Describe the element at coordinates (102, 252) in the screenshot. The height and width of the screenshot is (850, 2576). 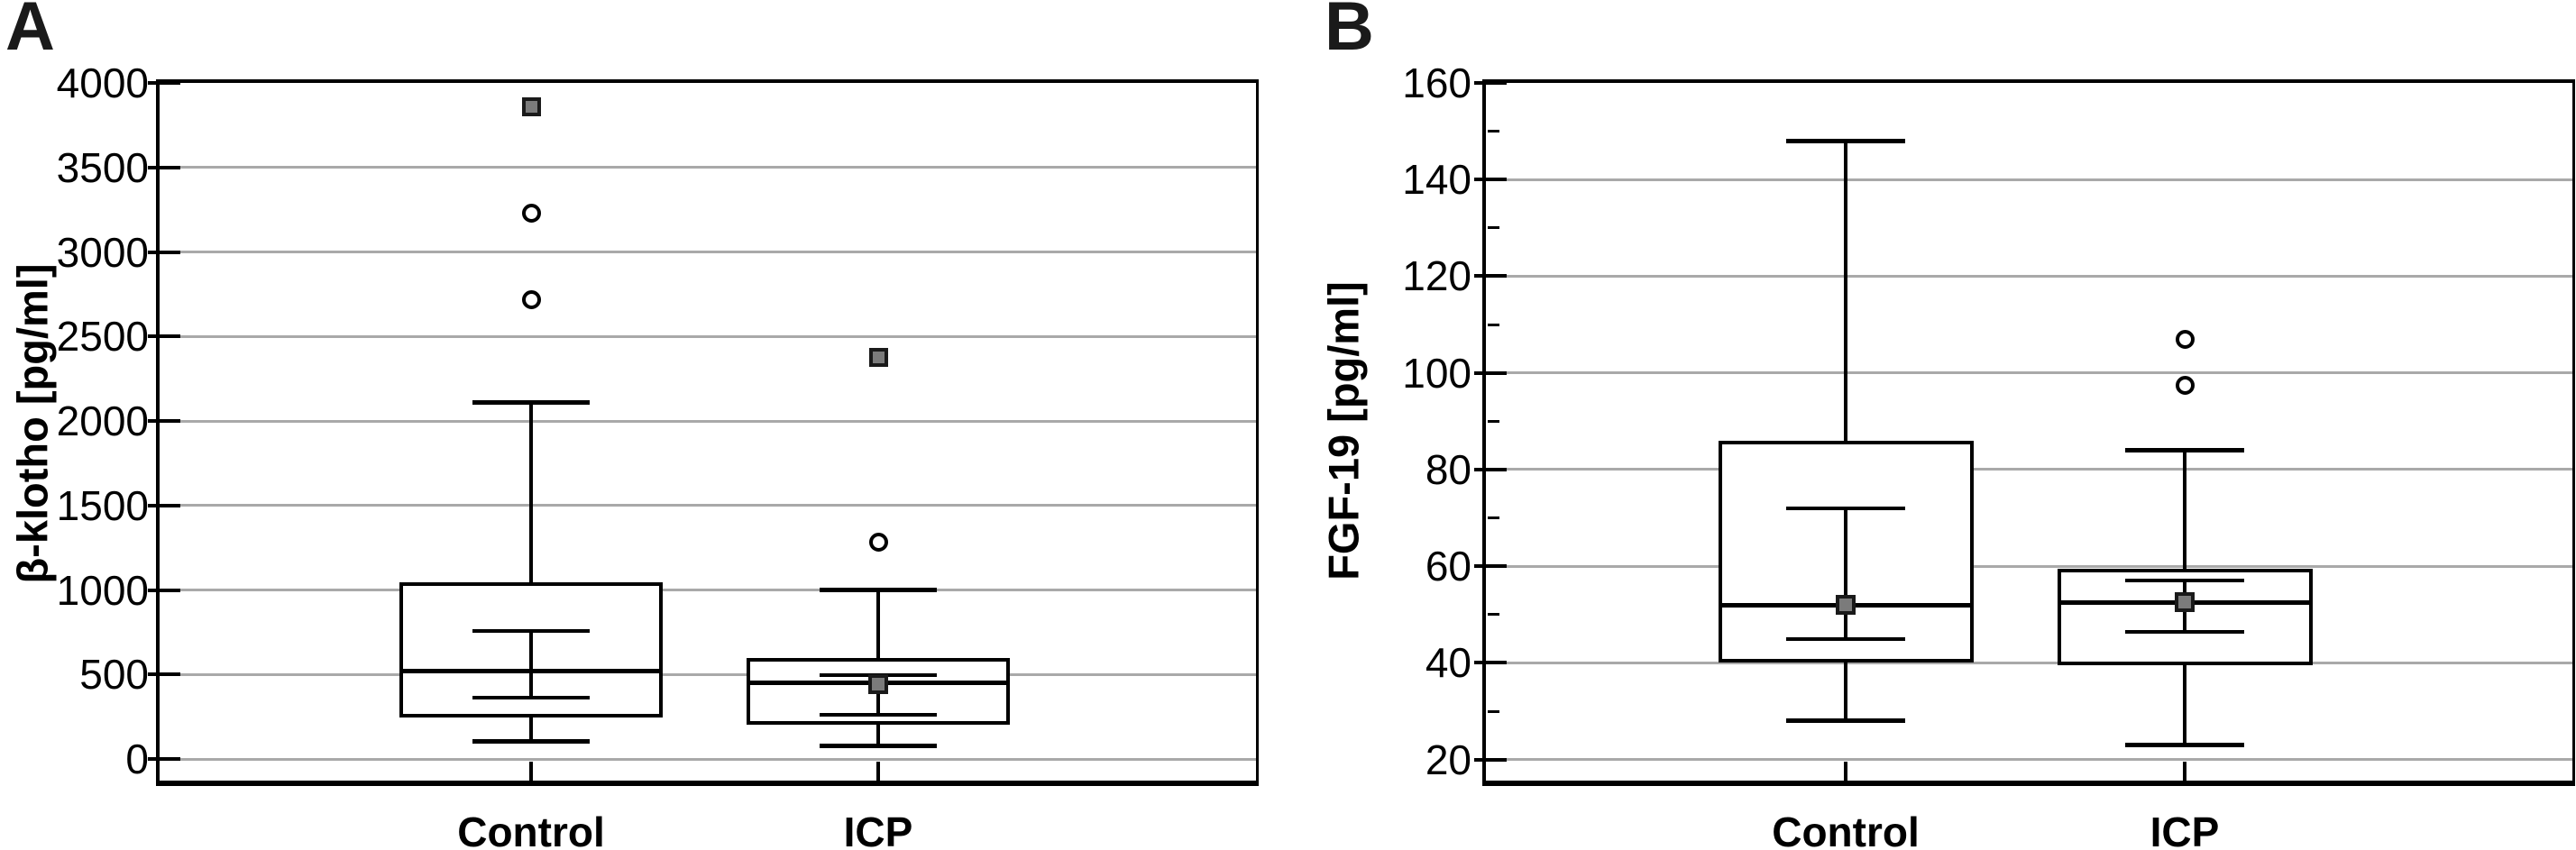
I see `y-tick-label: 3000` at that location.